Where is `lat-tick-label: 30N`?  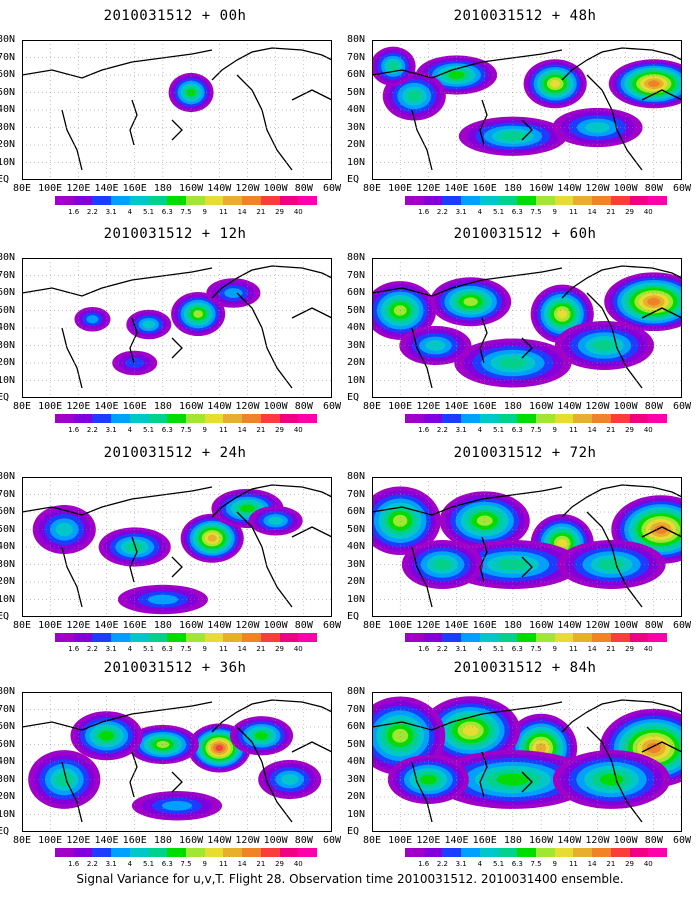 lat-tick-label: 30N is located at coordinates (356, 345).